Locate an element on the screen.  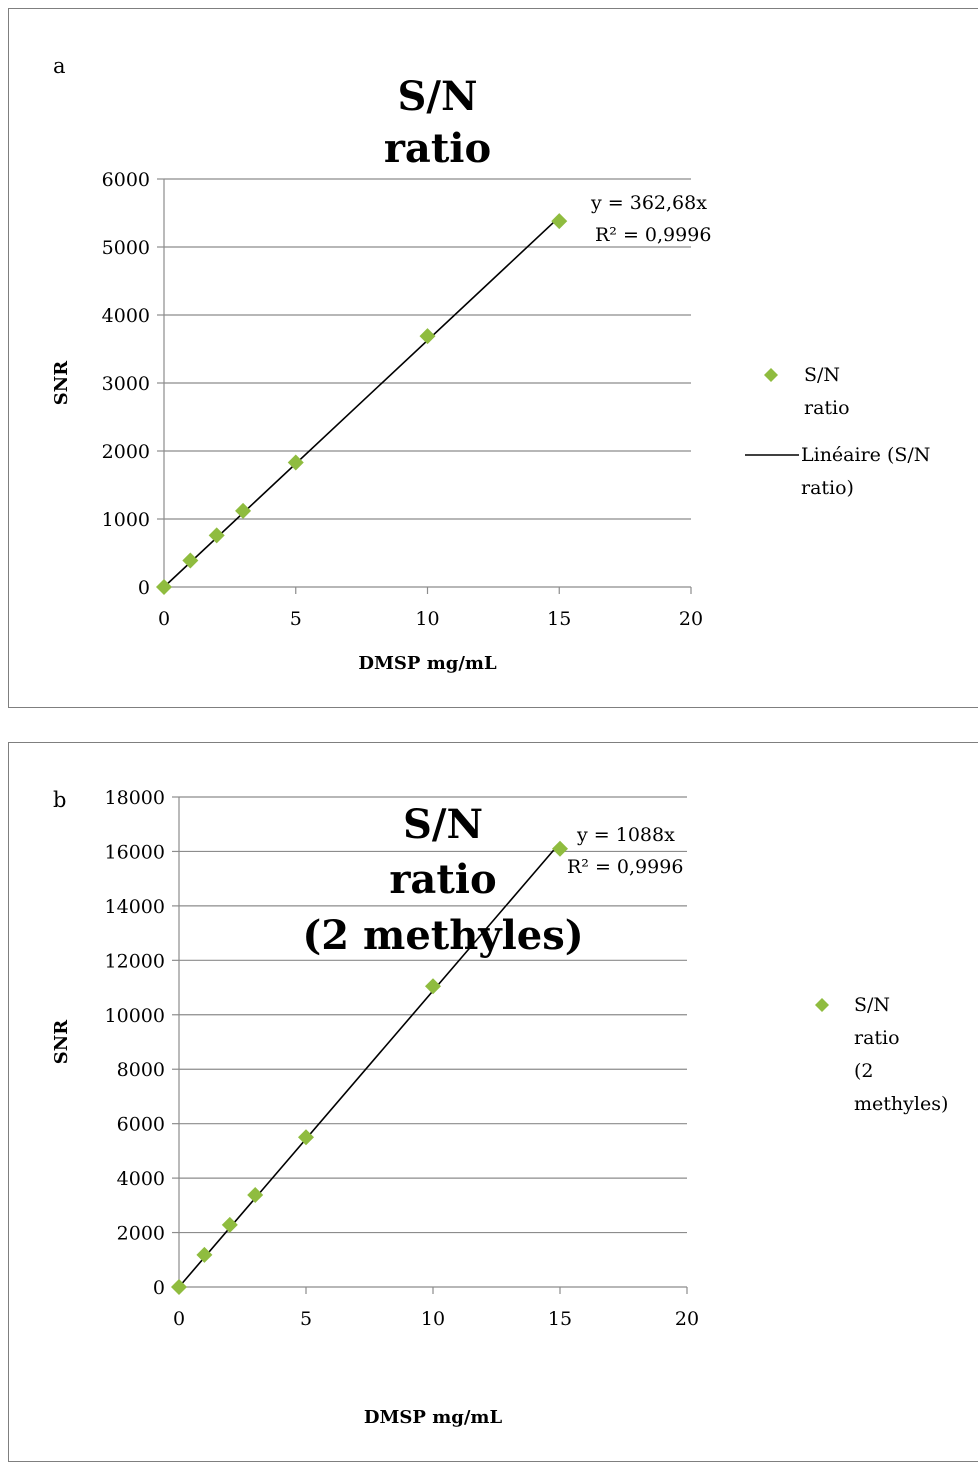
y-tick-label: 16000 is located at coordinates (135, 852).